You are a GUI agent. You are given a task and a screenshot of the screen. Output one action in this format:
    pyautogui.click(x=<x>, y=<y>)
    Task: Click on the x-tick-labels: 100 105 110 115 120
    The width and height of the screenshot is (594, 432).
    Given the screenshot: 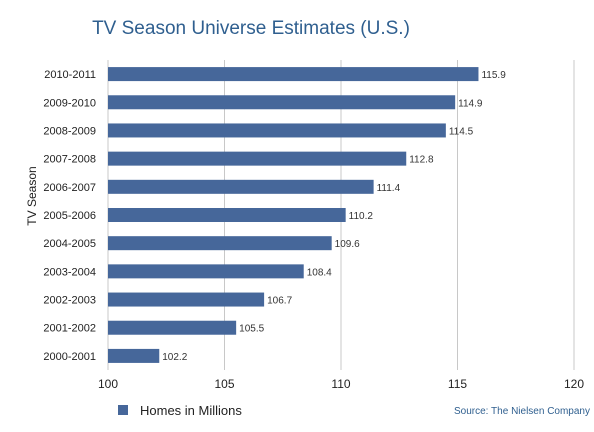 What is the action you would take?
    pyautogui.click(x=341, y=384)
    